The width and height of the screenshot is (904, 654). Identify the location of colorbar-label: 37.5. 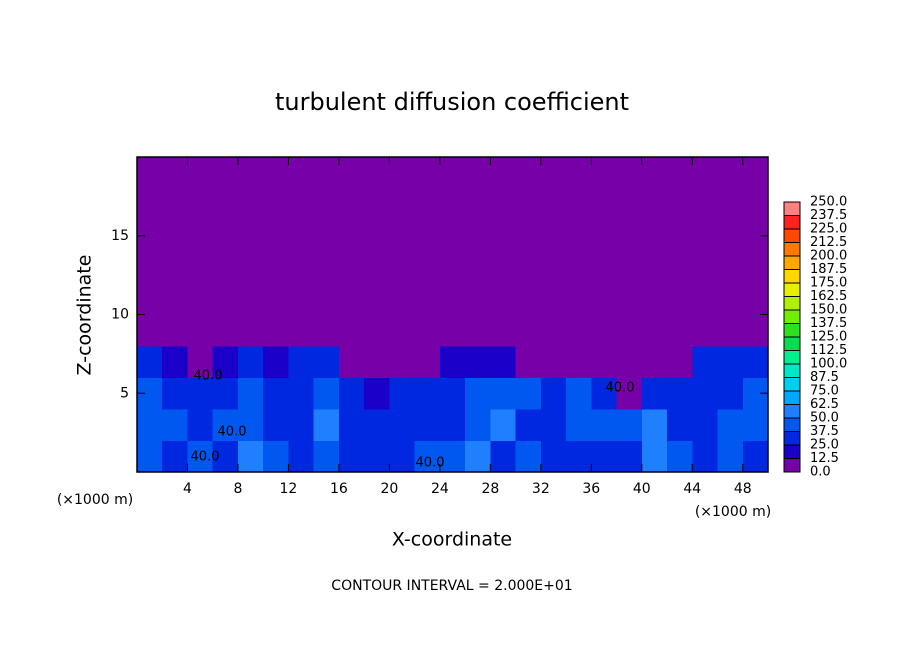
(824, 431).